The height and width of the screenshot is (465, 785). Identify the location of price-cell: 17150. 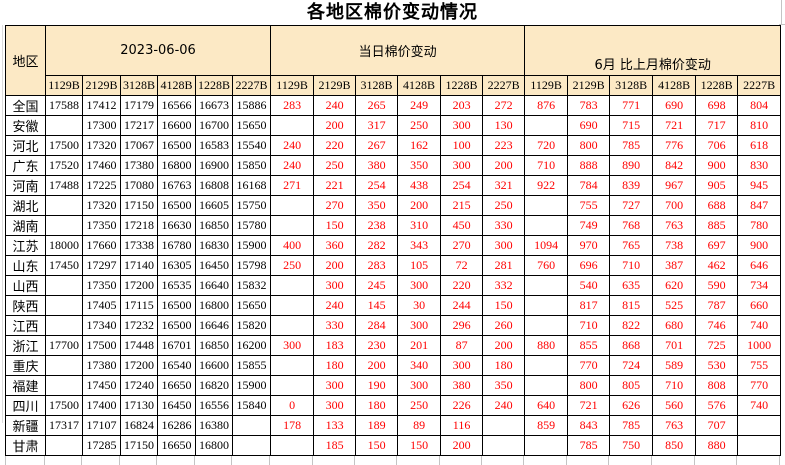
(139, 445).